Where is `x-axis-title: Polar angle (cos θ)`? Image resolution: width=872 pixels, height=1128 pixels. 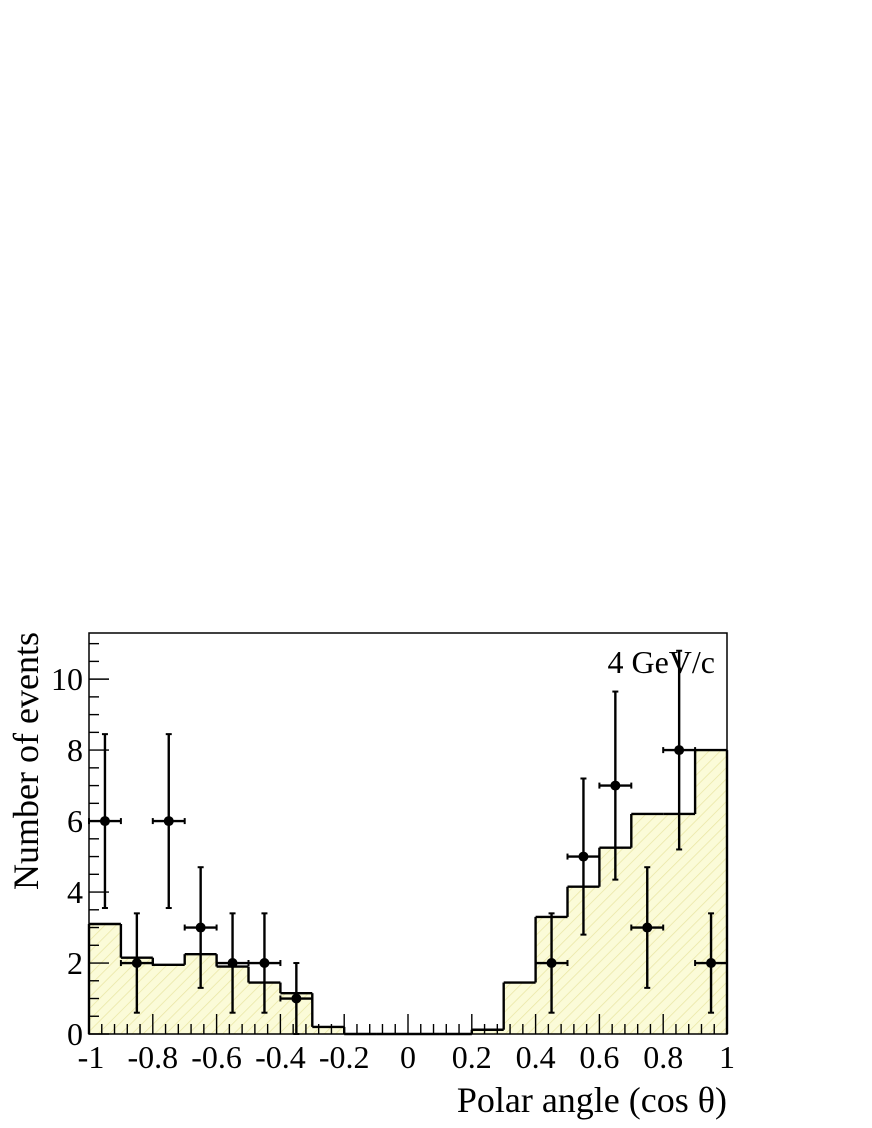 x-axis-title: Polar angle (cos θ) is located at coordinates (592, 1100).